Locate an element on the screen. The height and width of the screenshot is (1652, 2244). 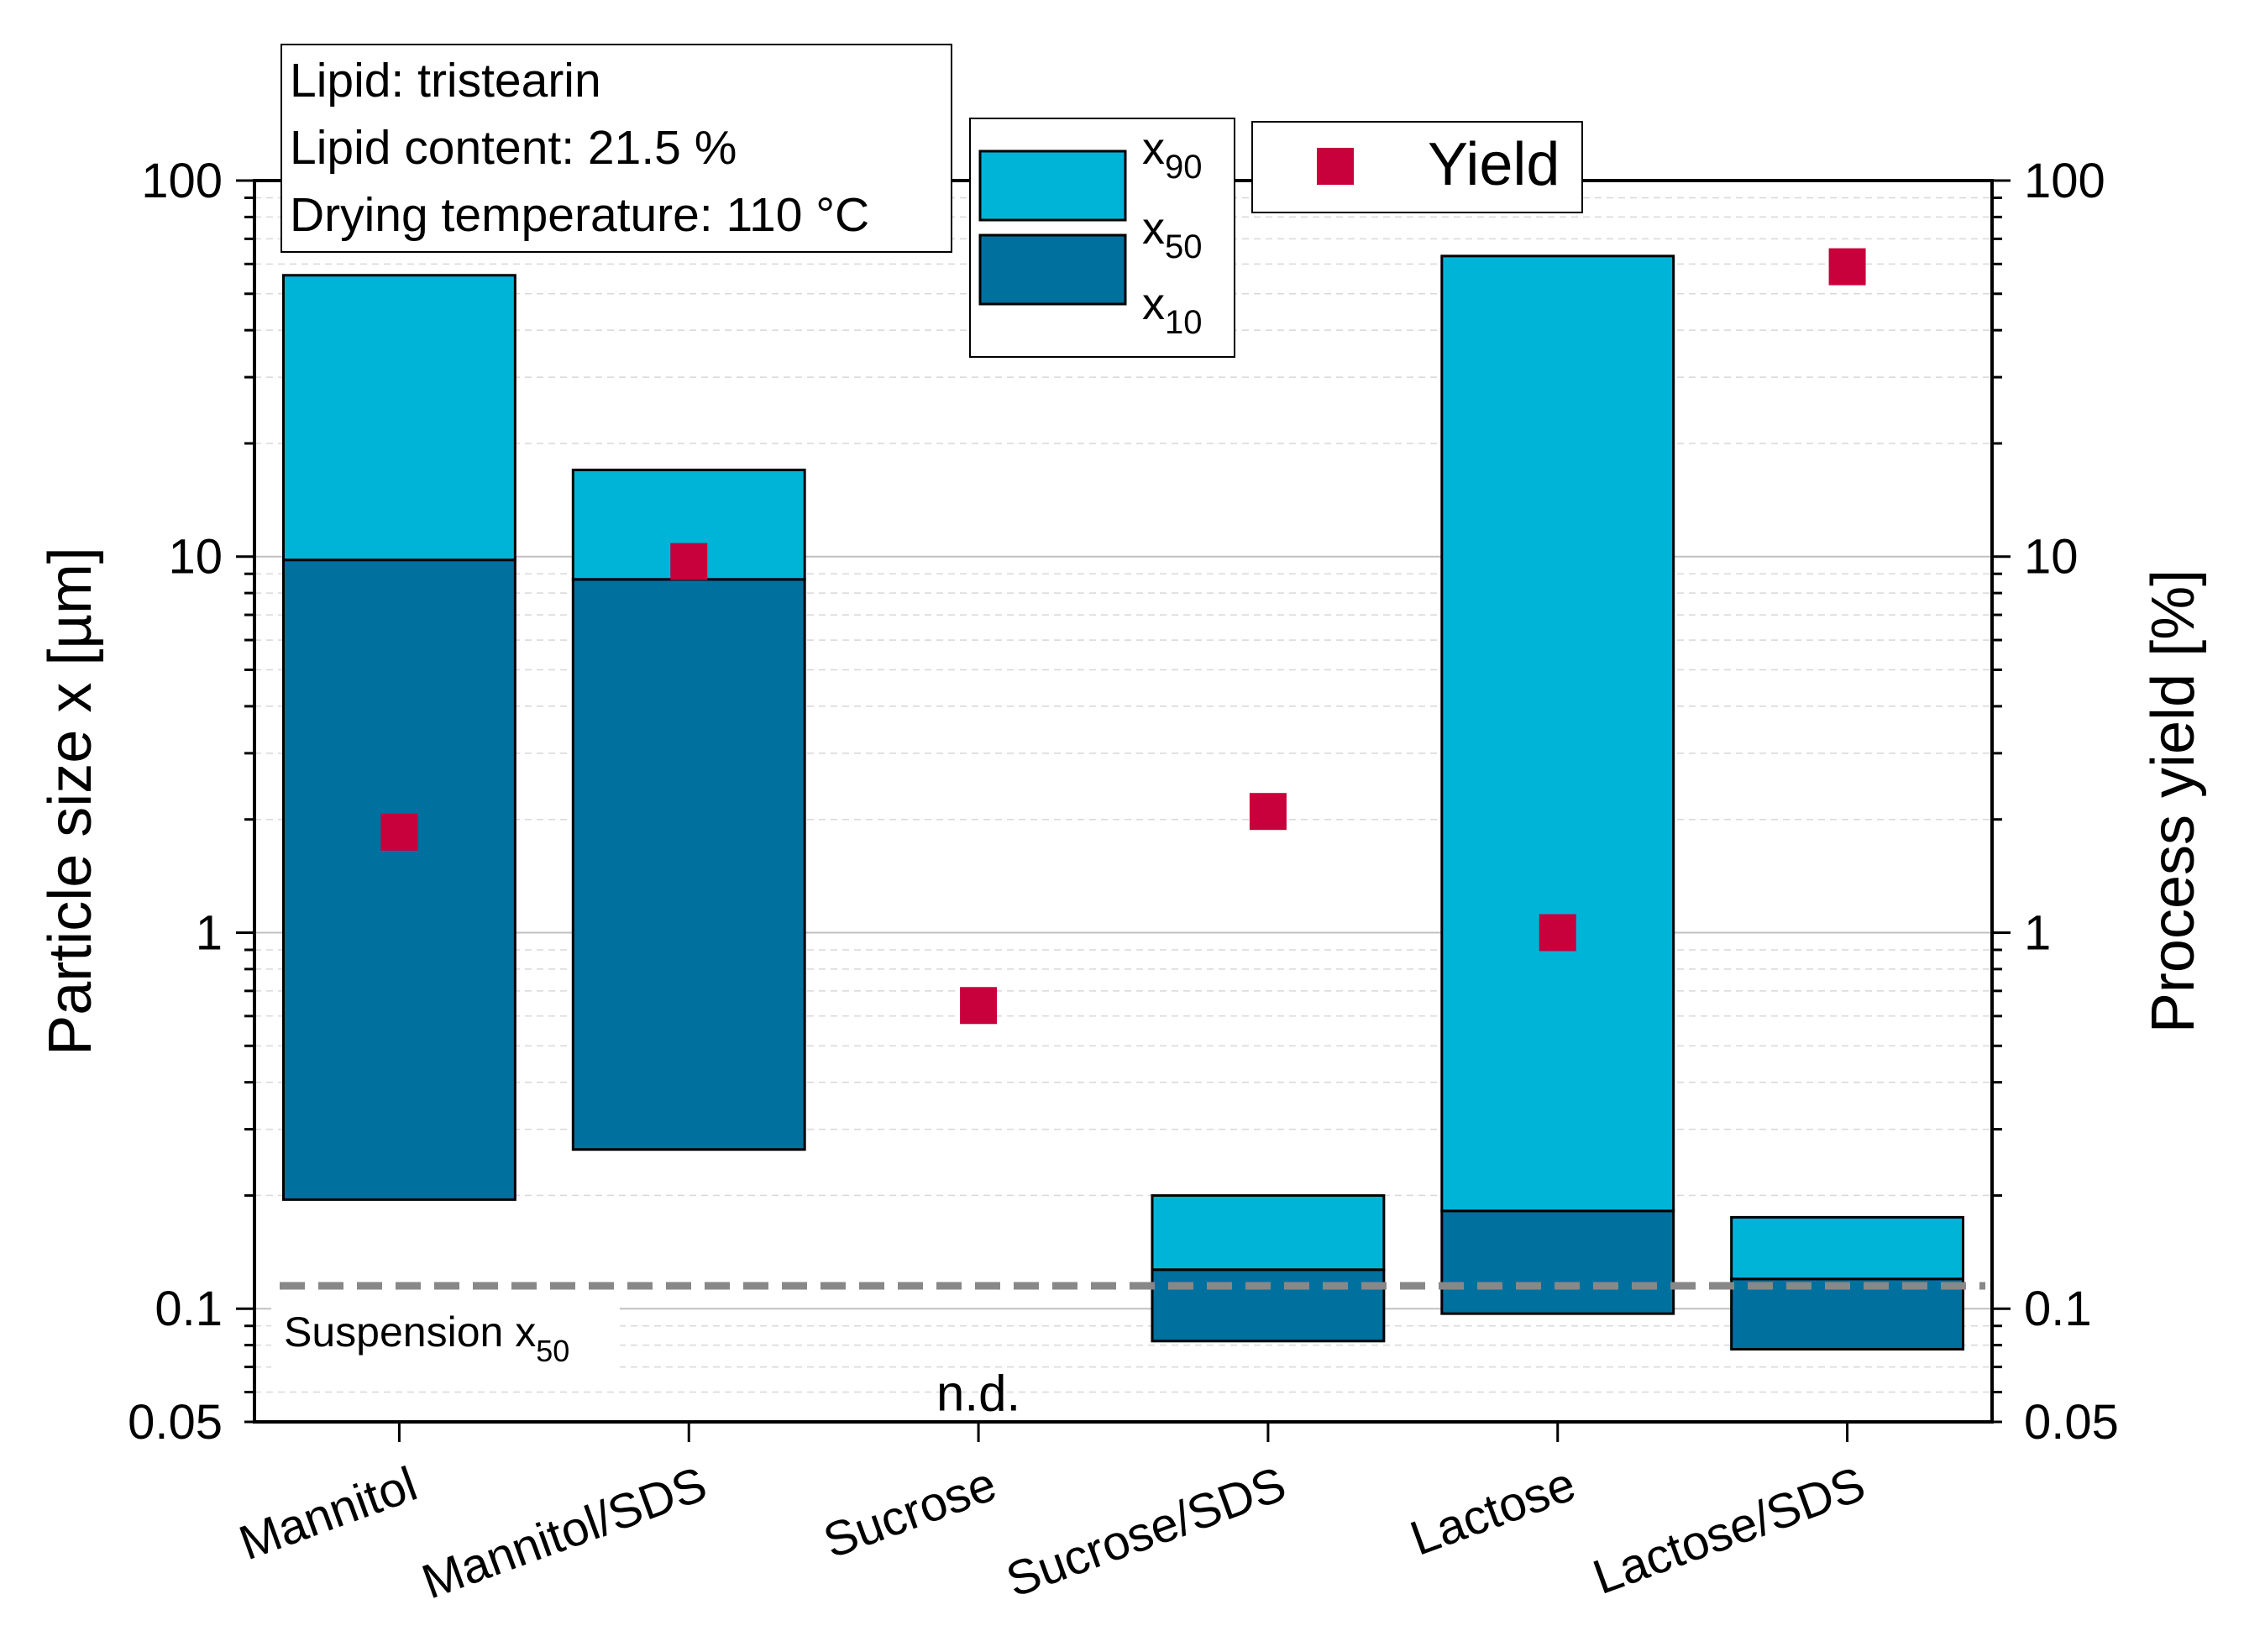
annotation-line-temperature: Drying temperature: 110 °C is located at coordinates (579, 215).